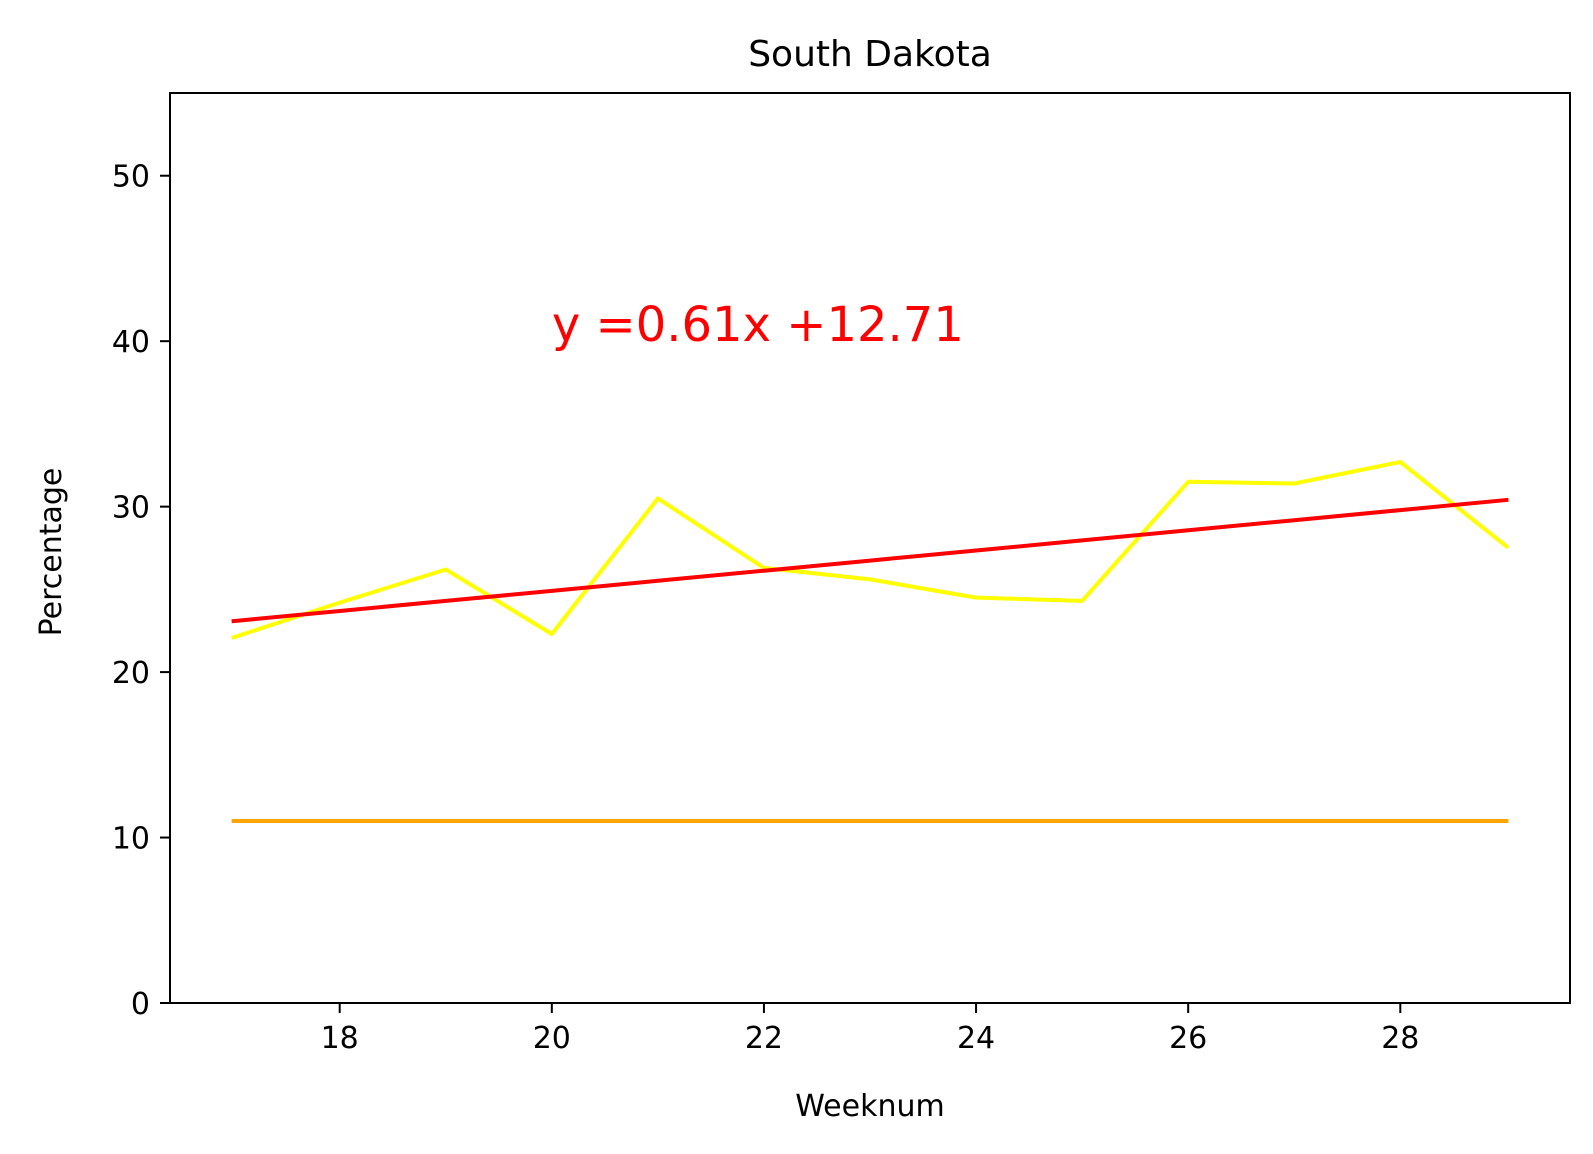  I want to click on x-tick-label: 20, so click(552, 1038).